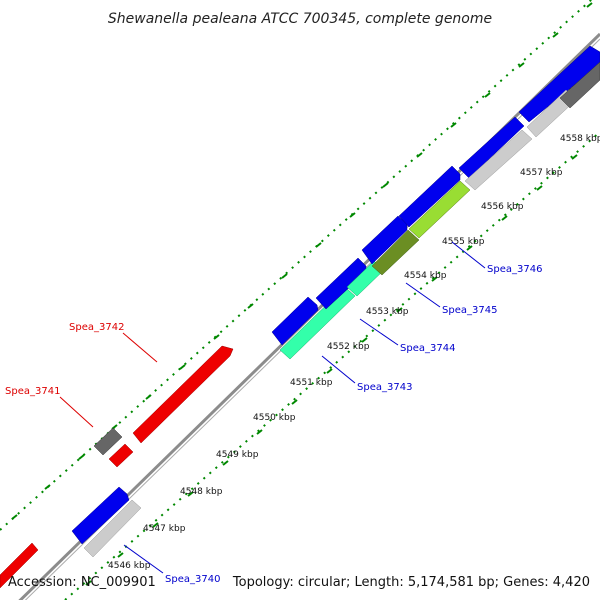 This screenshot has height=604, width=600. I want to click on tick-label: 4552 kbp, so click(348, 347).